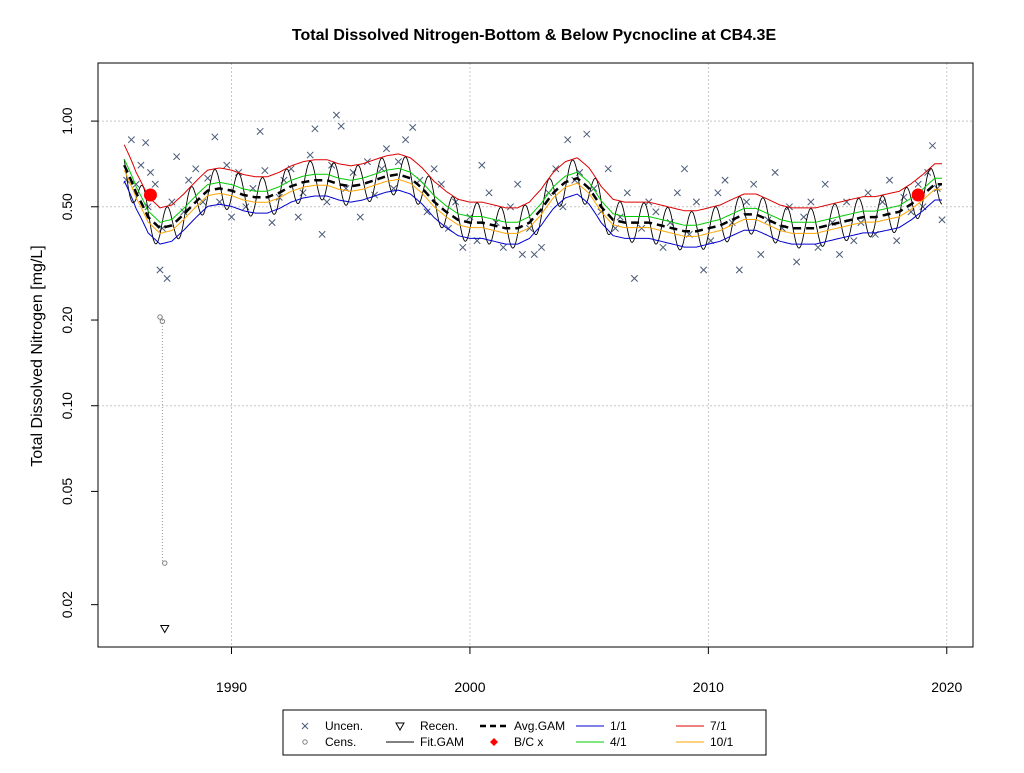 The height and width of the screenshot is (773, 1024). I want to click on legend-label: 4/1, so click(618, 742).